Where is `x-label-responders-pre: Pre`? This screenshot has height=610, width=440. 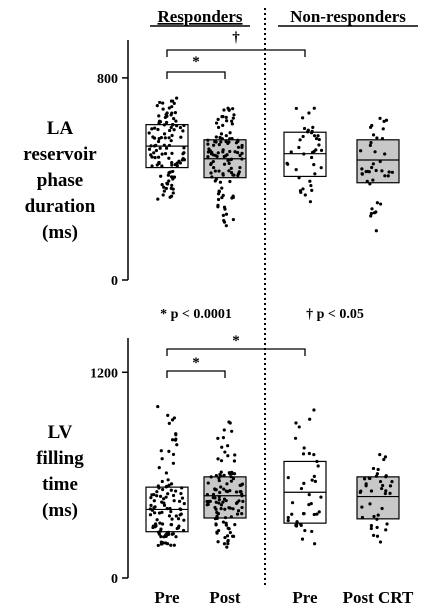
x-label-responders-pre: Pre is located at coordinates (167, 597).